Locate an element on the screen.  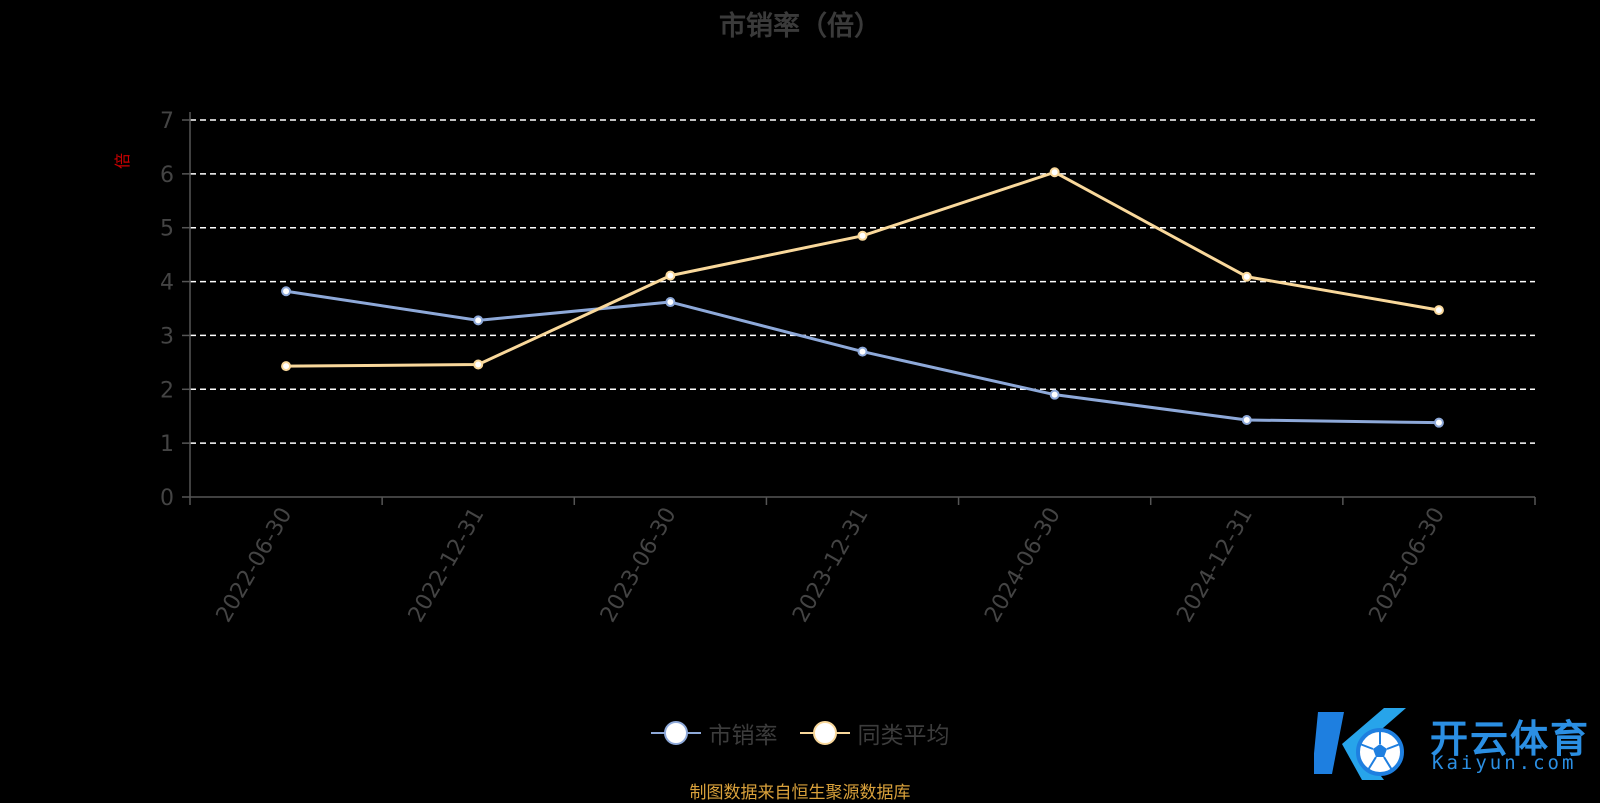
x-tick-label: 2022-12-31 is located at coordinates (447, 565).